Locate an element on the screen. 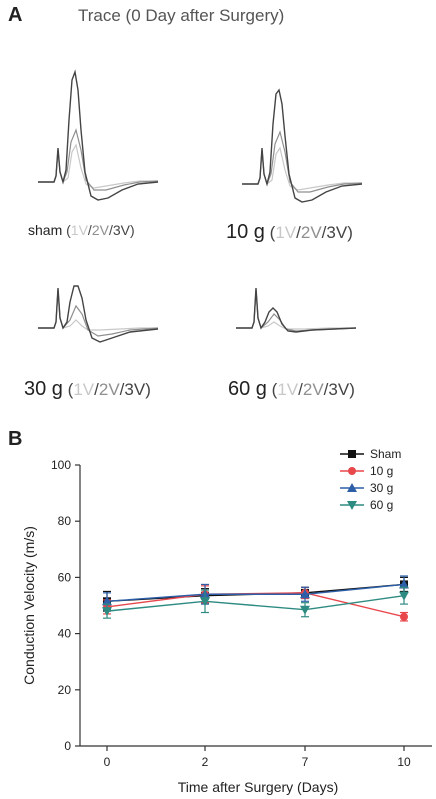  series-10g is located at coordinates (255, 603).